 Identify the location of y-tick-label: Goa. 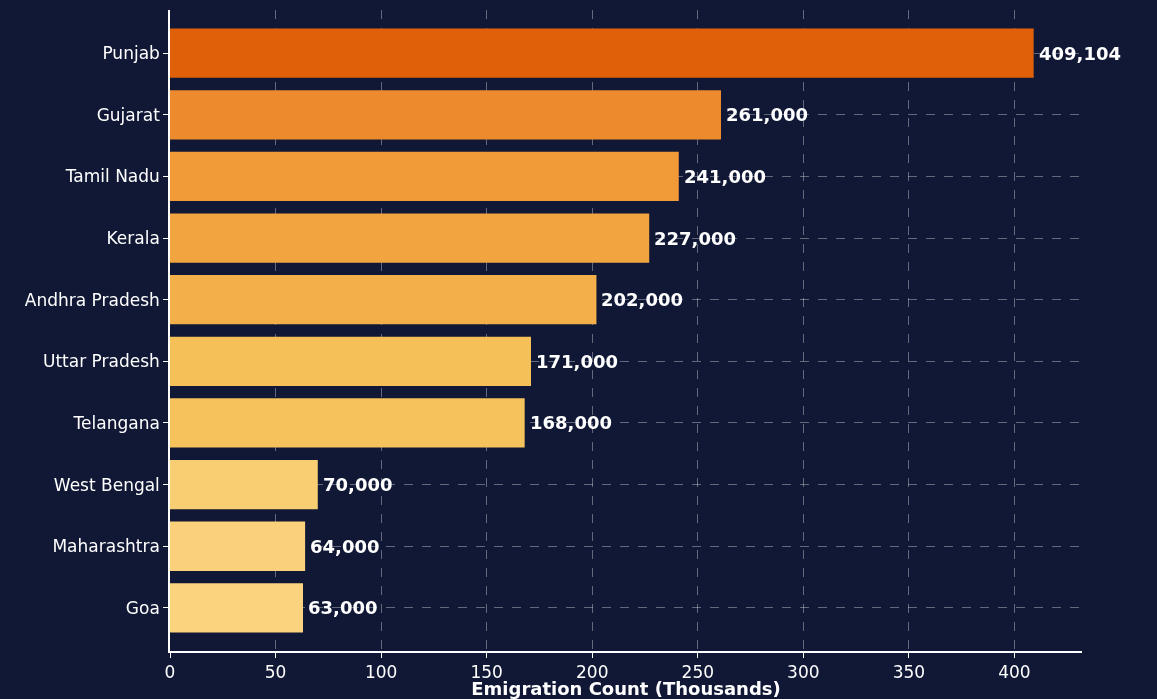
(142, 607).